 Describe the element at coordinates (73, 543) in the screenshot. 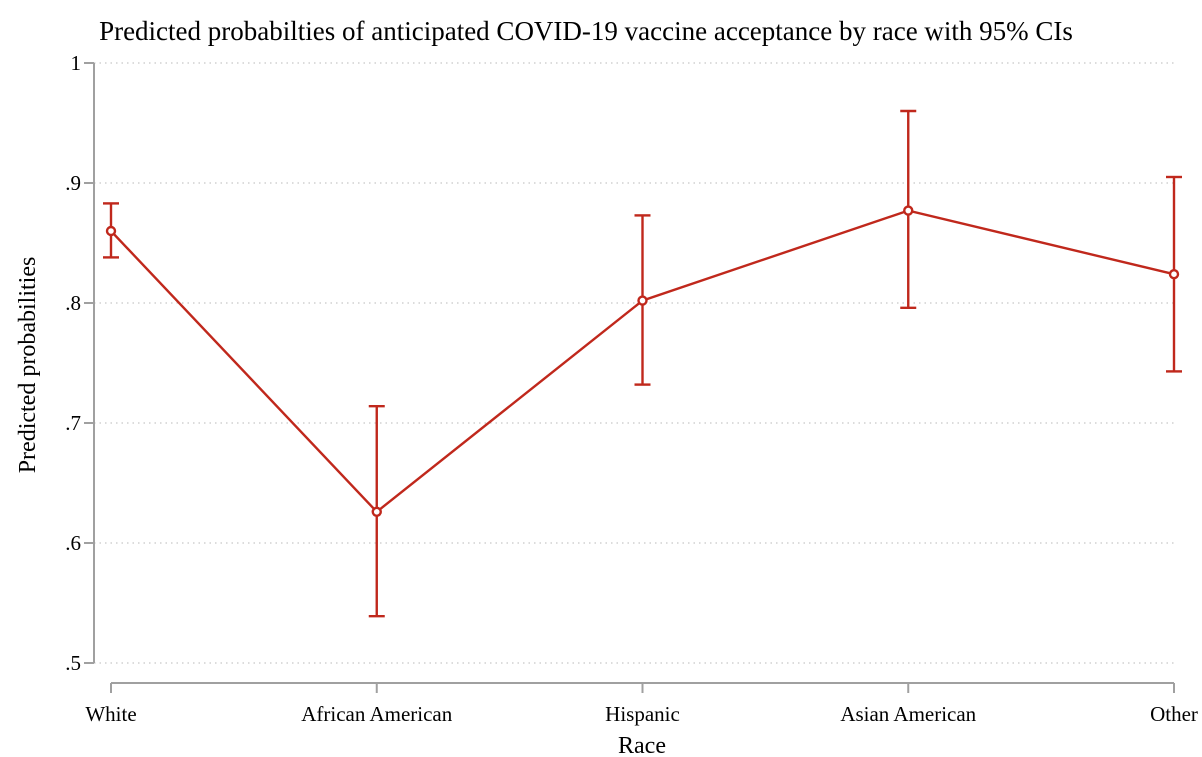

I see `y-tick-label: .6` at that location.